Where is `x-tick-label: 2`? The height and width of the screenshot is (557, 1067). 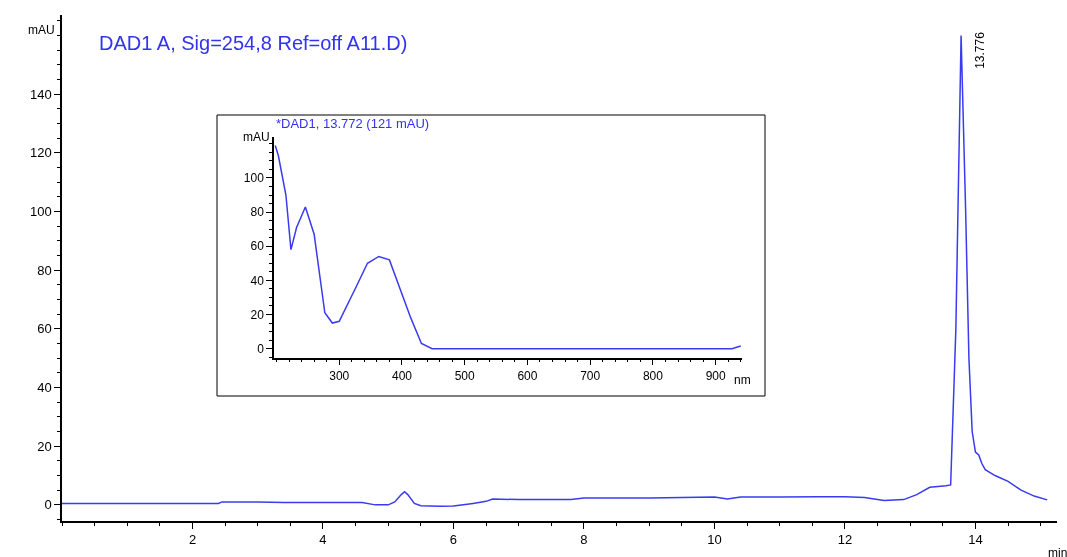
x-tick-label: 2 is located at coordinates (192, 540).